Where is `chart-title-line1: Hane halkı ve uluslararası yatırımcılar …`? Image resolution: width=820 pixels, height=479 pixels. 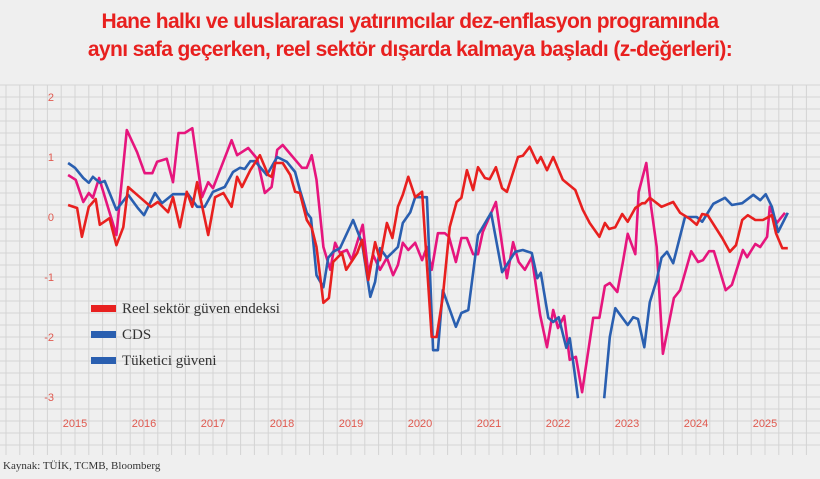
chart-title-line1: Hane halkı ve uluslararası yatırımcılar … is located at coordinates (410, 21).